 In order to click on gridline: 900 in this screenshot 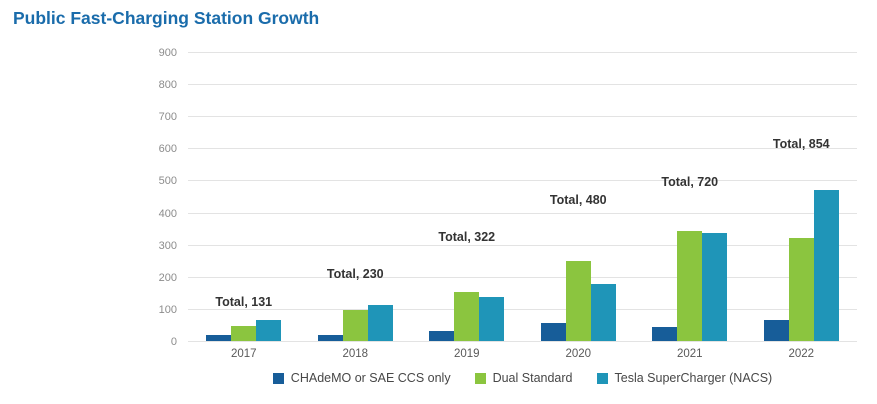, I will do `click(508, 53)`.